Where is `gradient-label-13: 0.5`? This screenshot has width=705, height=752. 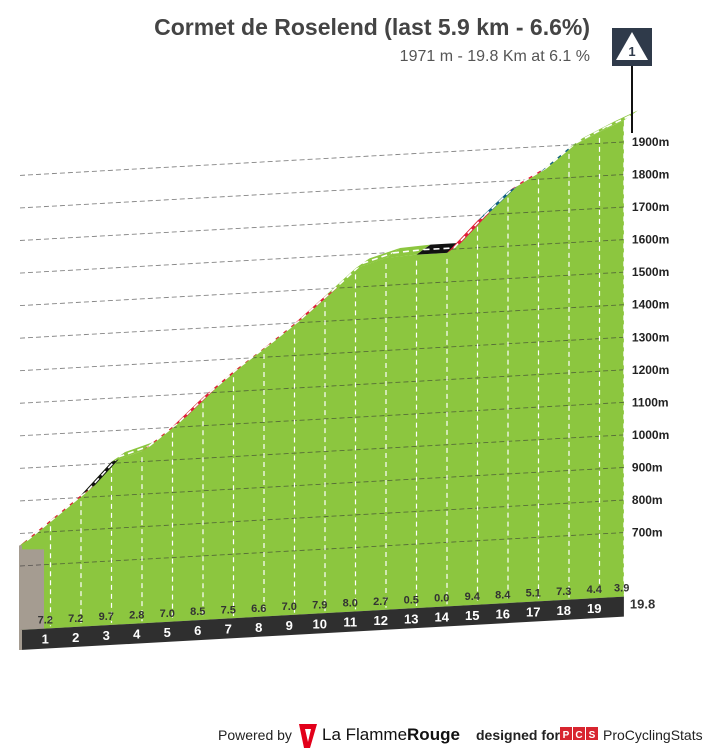
gradient-label-13: 0.5 is located at coordinates (411, 600).